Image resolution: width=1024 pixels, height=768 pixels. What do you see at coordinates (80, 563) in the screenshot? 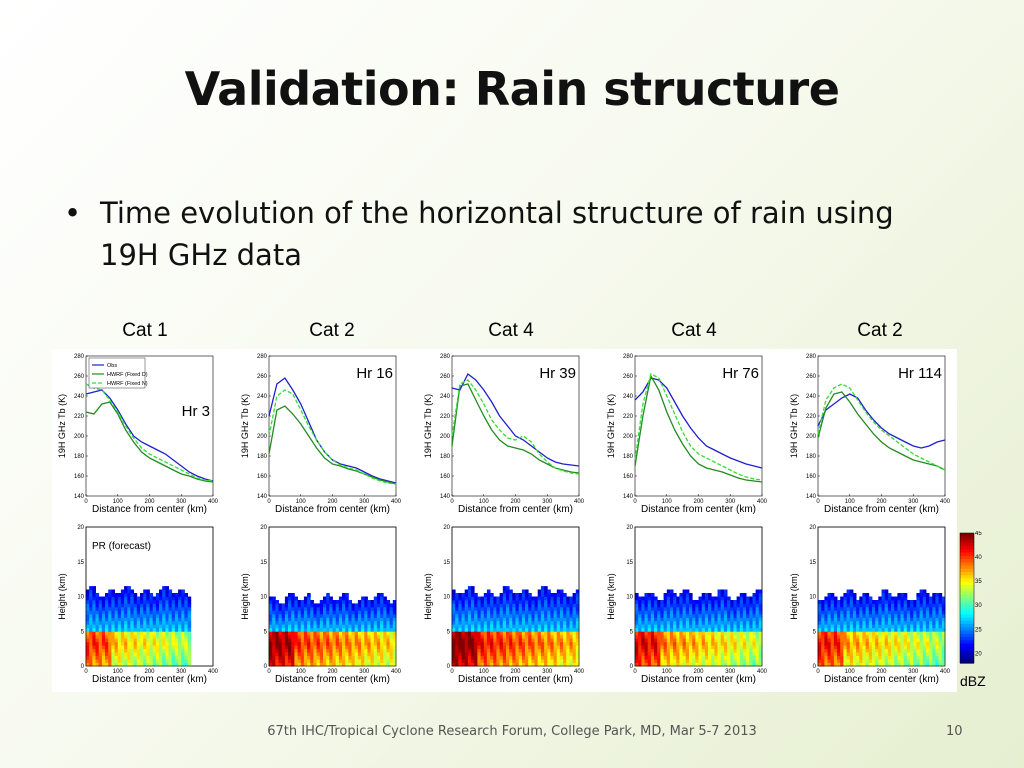
I see `y-tick-label: 15` at bounding box center [80, 563].